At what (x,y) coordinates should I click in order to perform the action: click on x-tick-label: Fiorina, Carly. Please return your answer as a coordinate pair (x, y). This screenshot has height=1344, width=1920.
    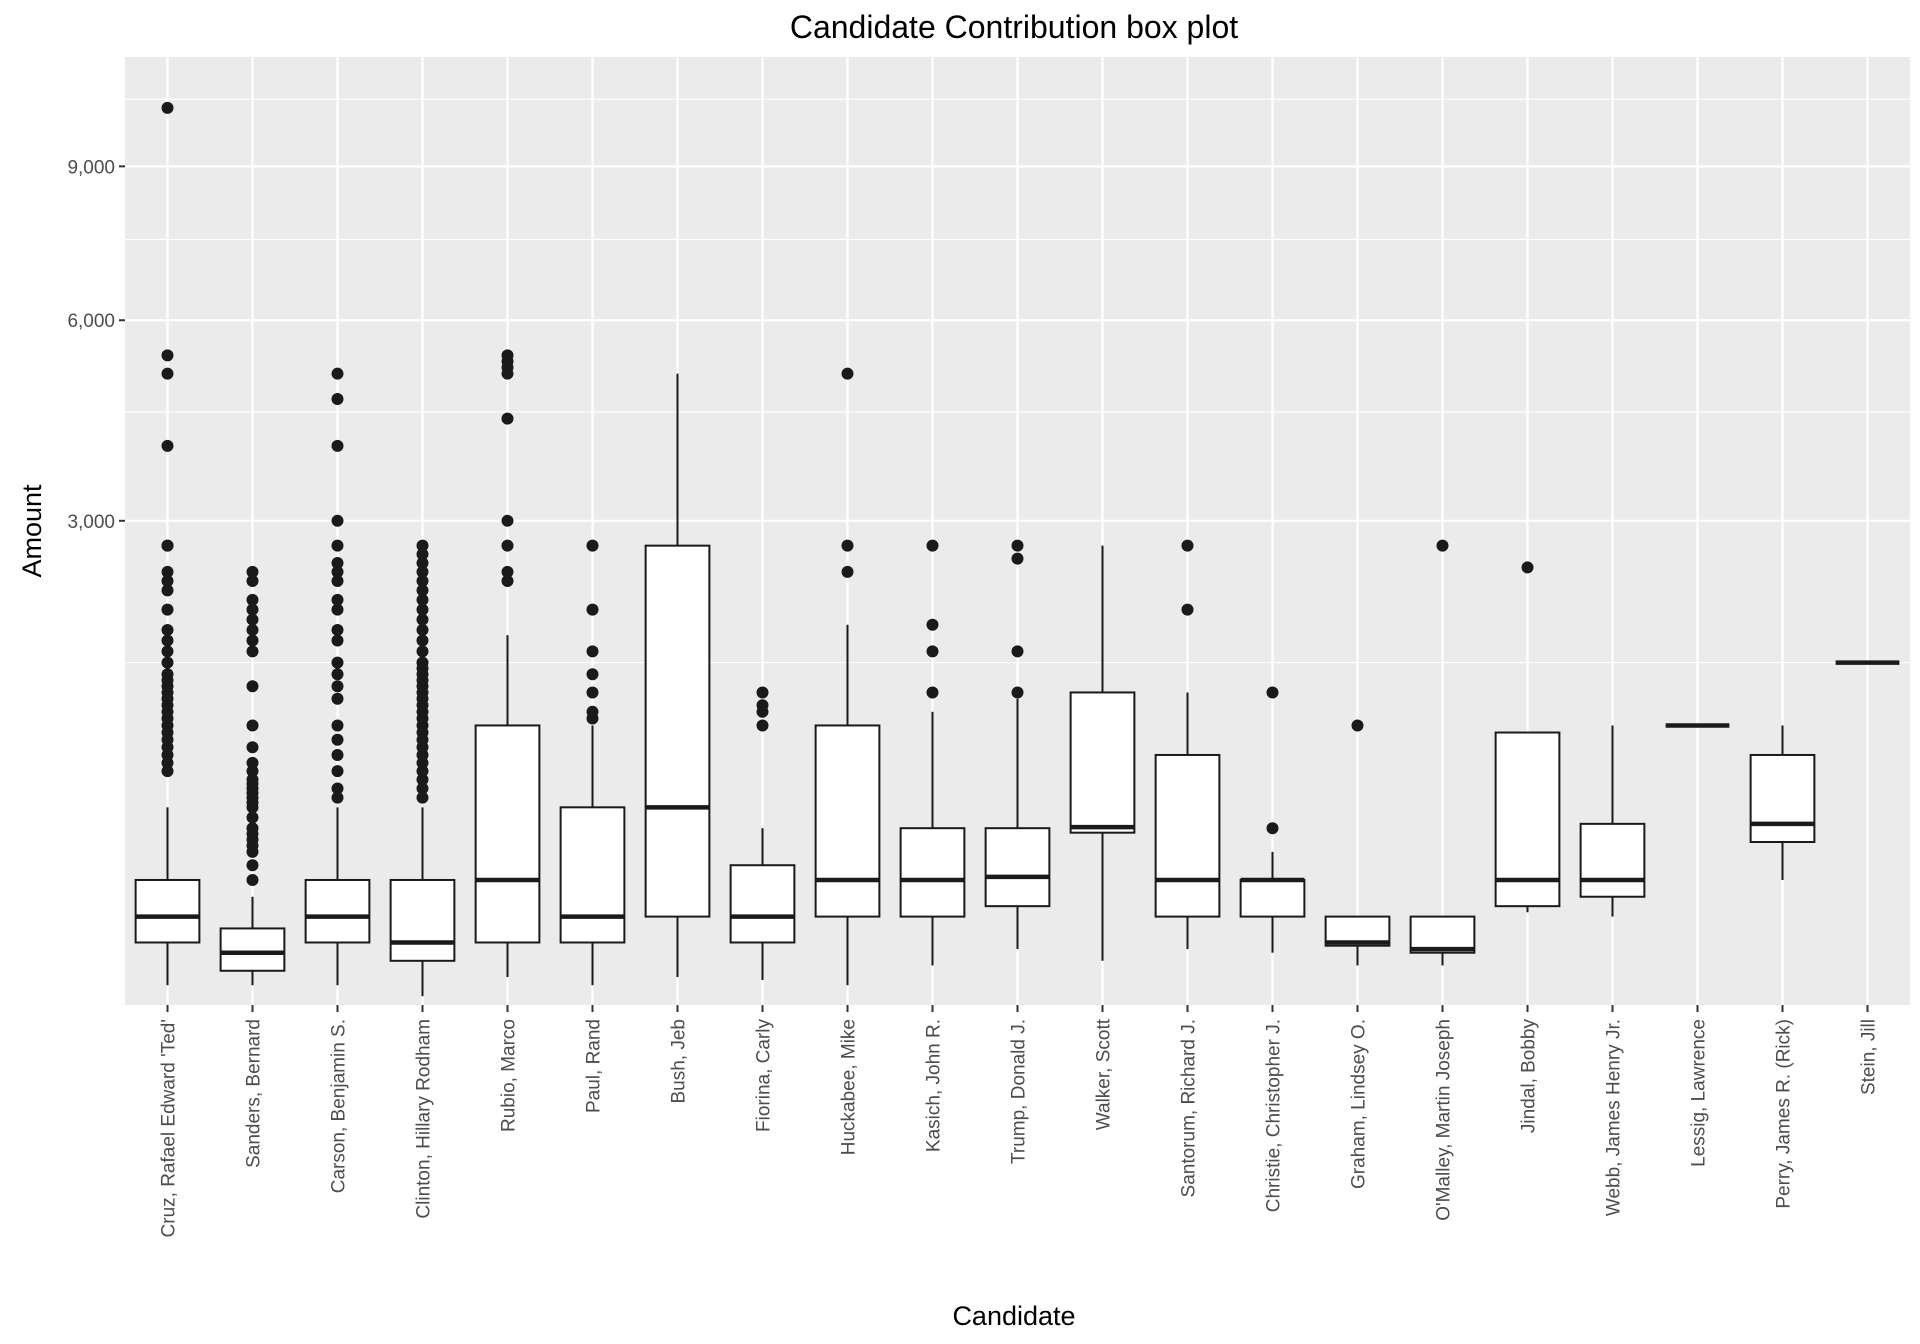
    Looking at the image, I should click on (764, 1075).